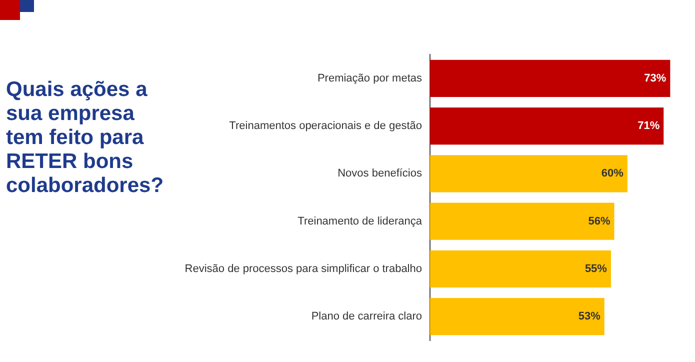  What do you see at coordinates (85, 138) in the screenshot?
I see `text: Quais ações a sua empresa tem feito para RETER bons colaboradores?` at bounding box center [85, 138].